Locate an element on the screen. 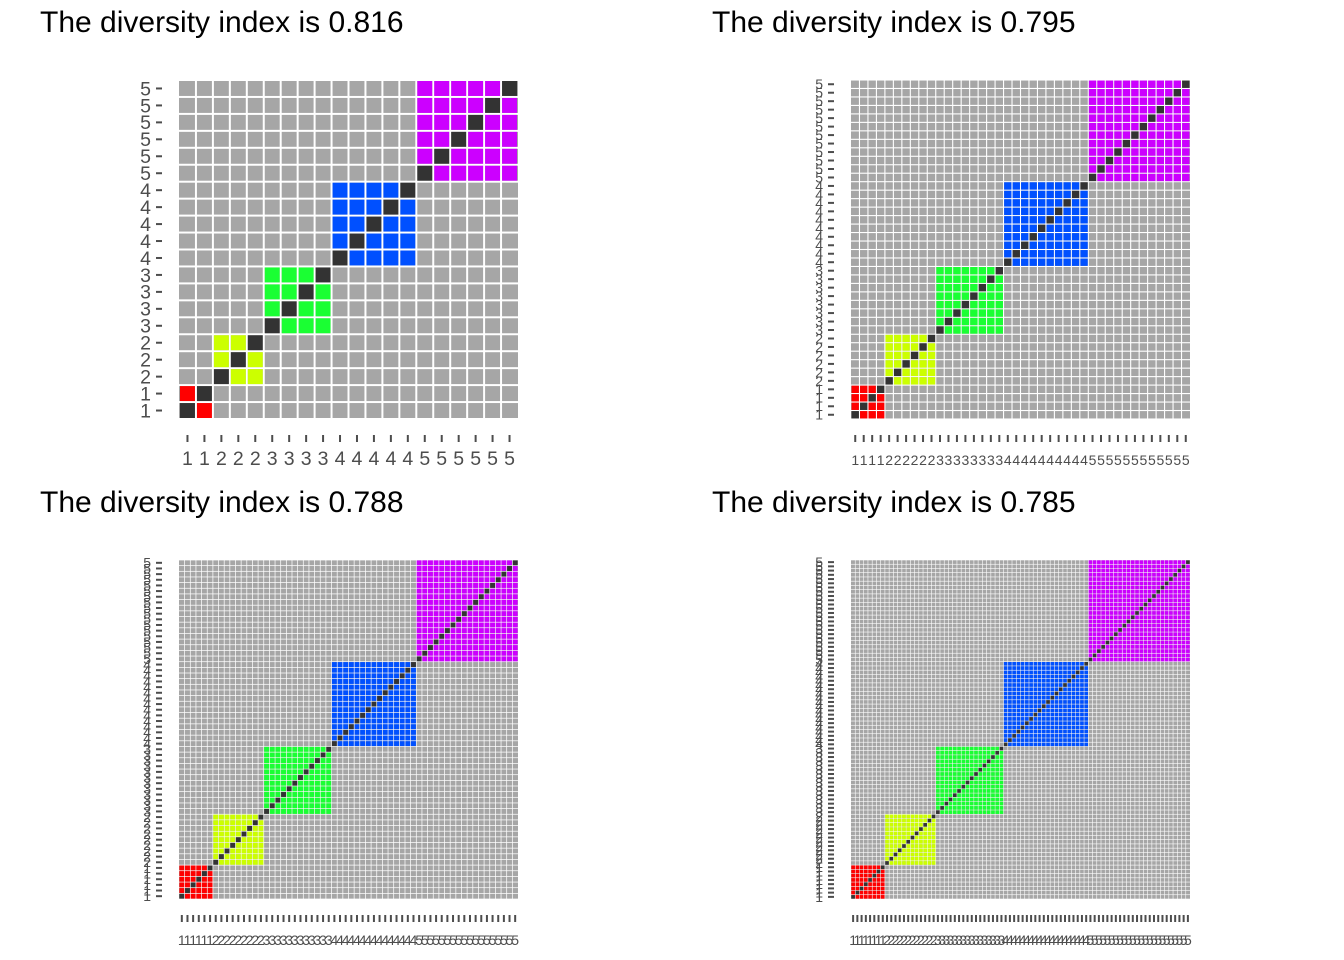 The image size is (1344, 960). x-tick-label: 2 is located at coordinates (925, 940).